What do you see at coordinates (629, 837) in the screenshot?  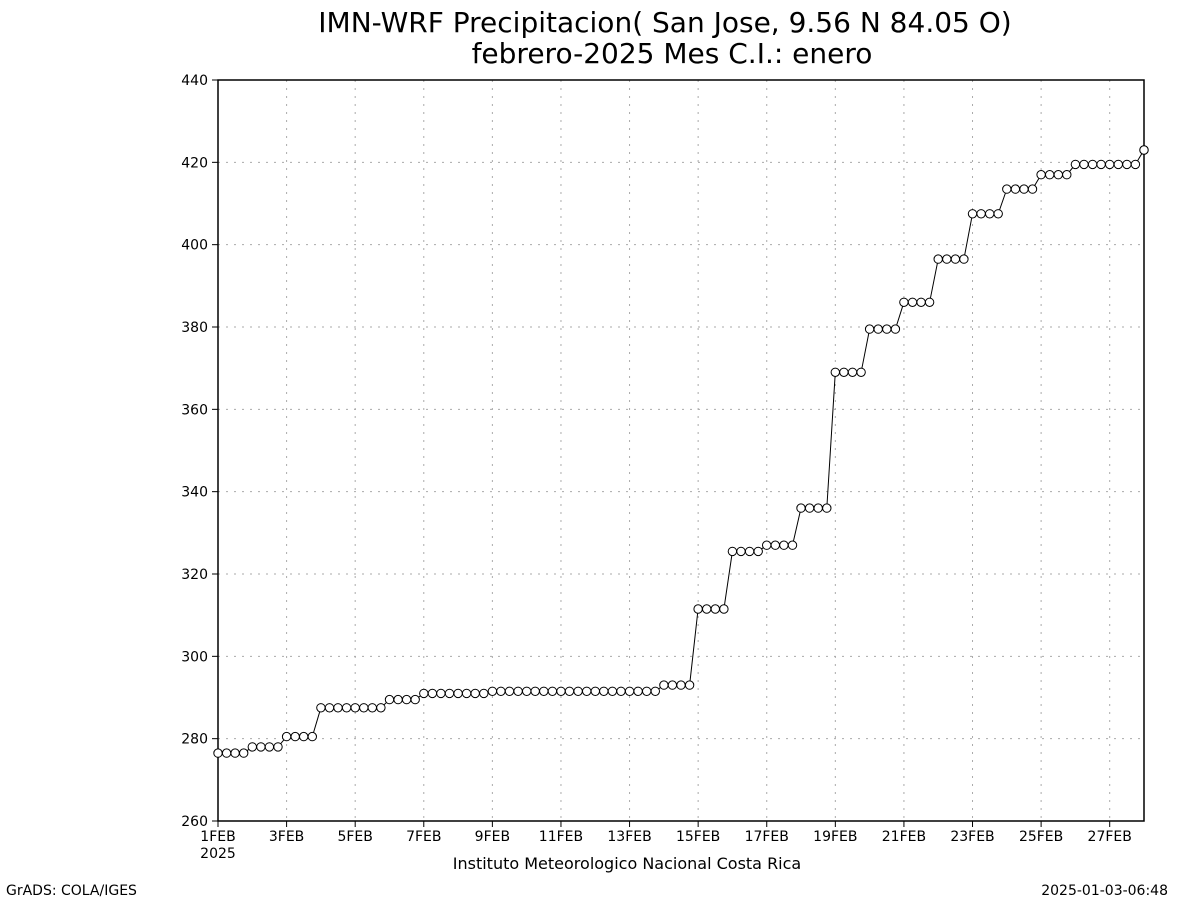 I see `x-tick-label: 13FEB` at bounding box center [629, 837].